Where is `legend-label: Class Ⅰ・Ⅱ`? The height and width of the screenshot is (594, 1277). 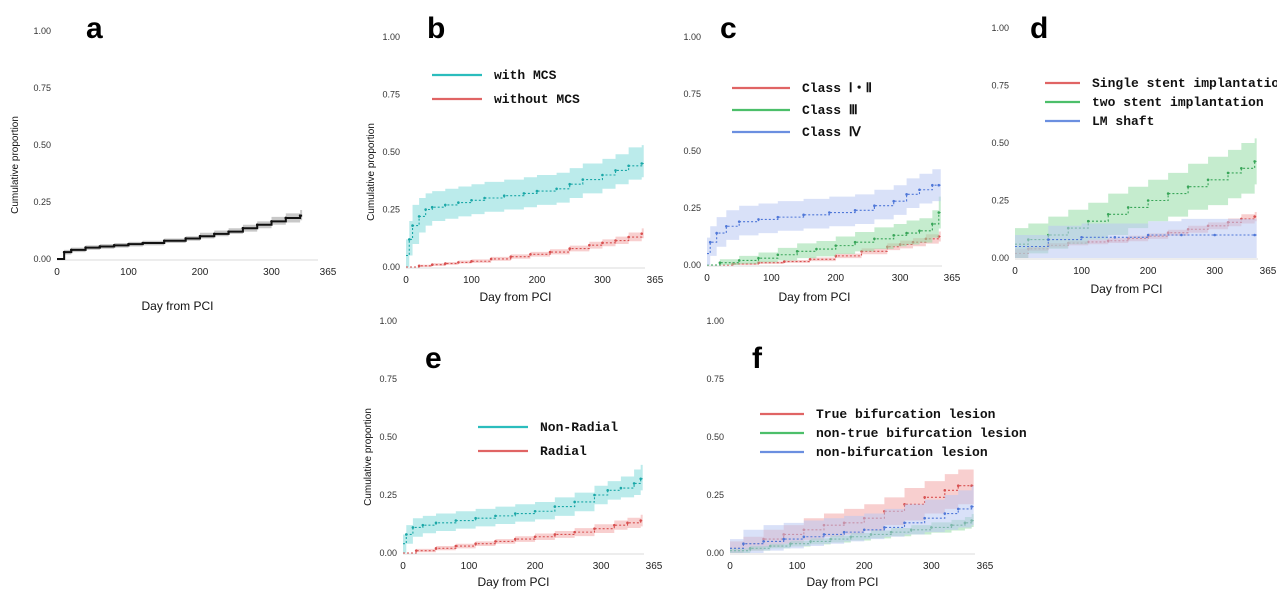
legend-label: Class Ⅰ・Ⅱ is located at coordinates (837, 88).